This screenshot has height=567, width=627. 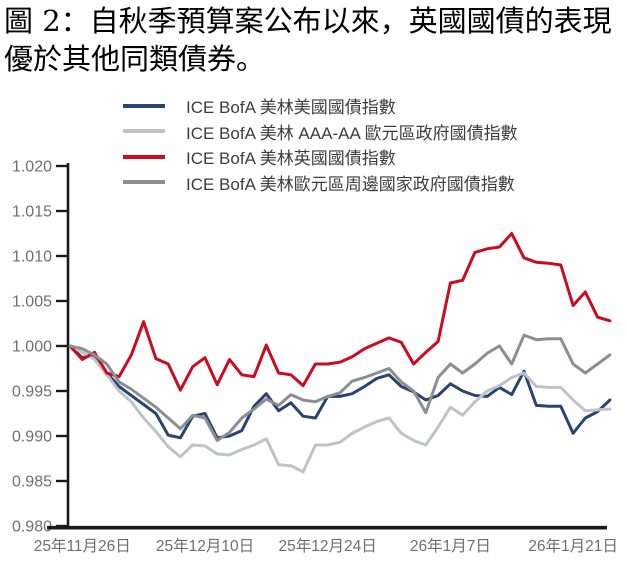 What do you see at coordinates (144, 131) in the screenshot?
I see `legend-swatch-aaa-aa-euro-govt` at bounding box center [144, 131].